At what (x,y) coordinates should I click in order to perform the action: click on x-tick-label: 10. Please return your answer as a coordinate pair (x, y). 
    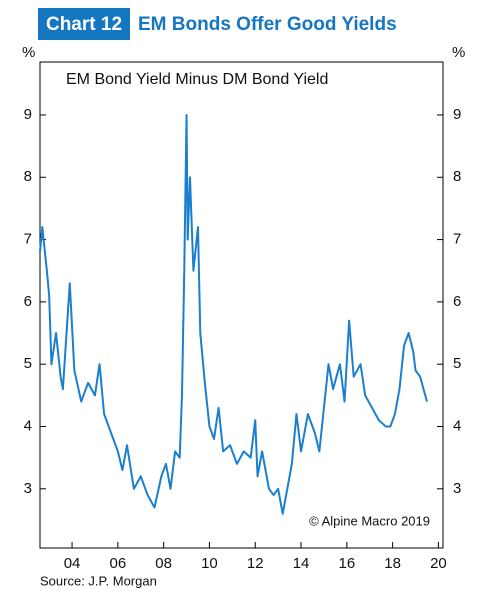
    Looking at the image, I should click on (209, 563).